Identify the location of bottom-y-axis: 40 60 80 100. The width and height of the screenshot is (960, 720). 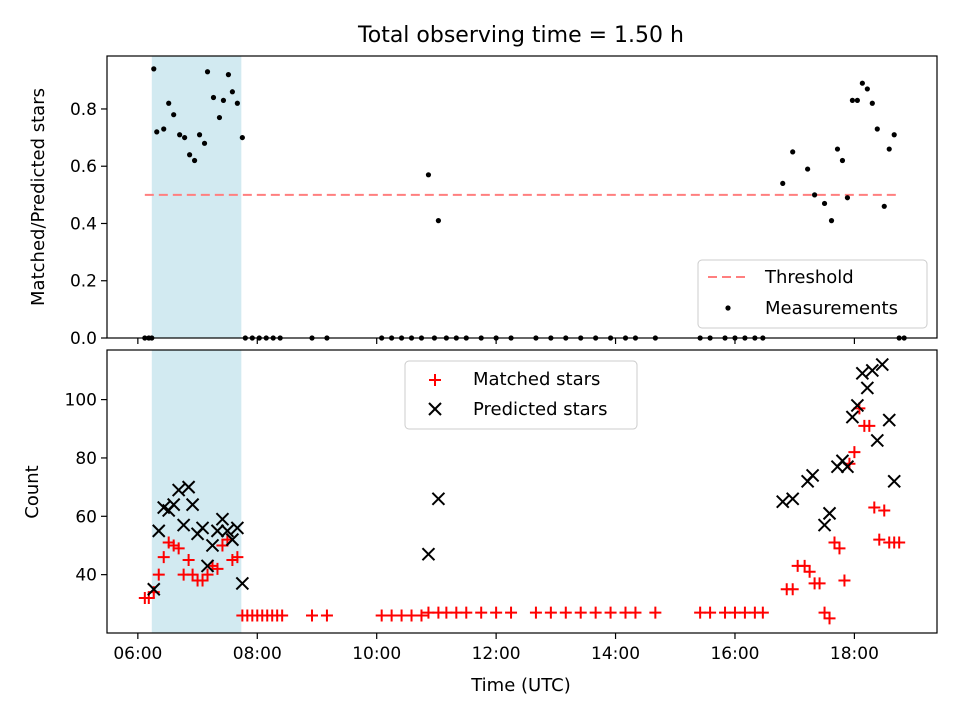
(86, 488).